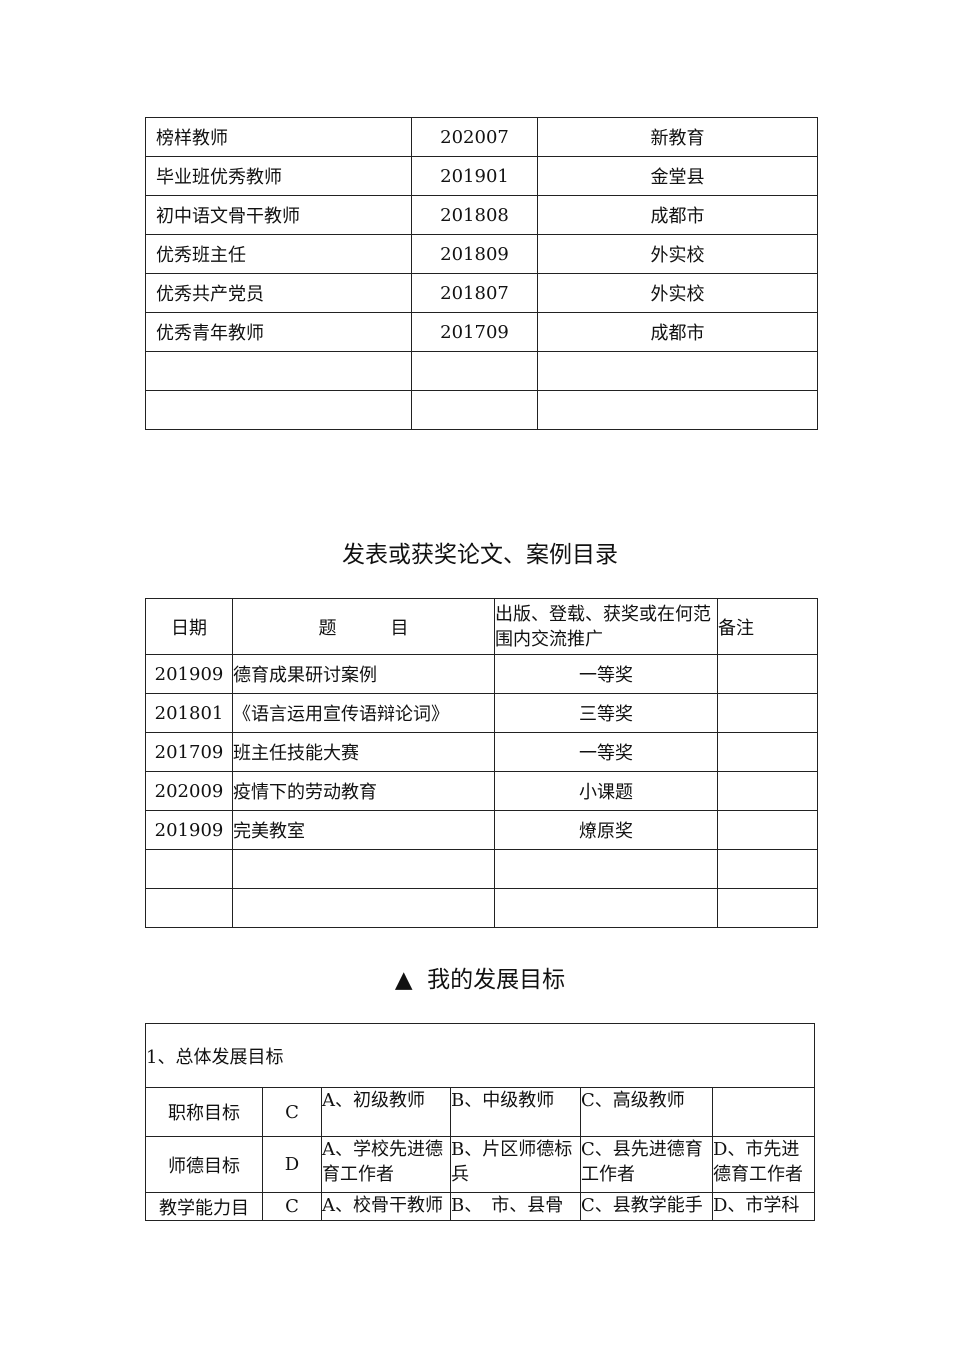  Describe the element at coordinates (278, 293) in the screenshot. I see `honor-name-cell: 优秀共产党员` at that location.